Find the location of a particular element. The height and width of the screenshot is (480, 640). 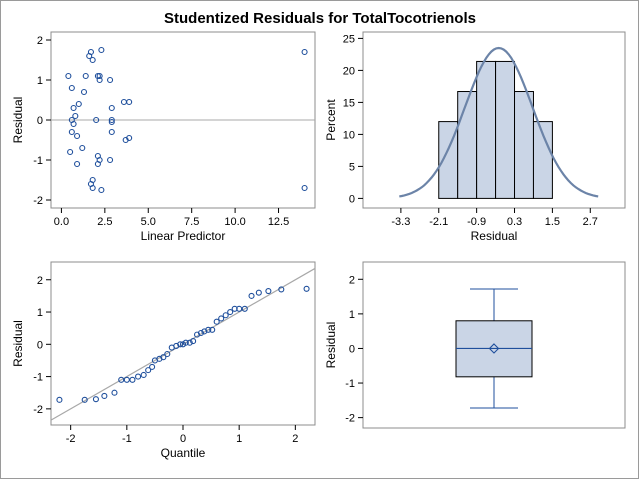

x-tick-label: -2.1 is located at coordinates (438, 222).